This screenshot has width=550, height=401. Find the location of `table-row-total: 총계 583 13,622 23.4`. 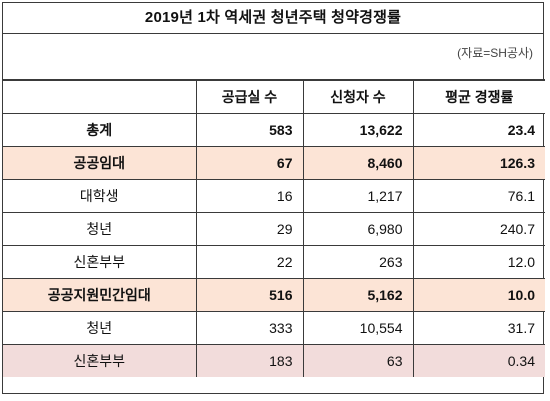

table-row-total: 총계 583 13,622 23.4 is located at coordinates (274, 129).